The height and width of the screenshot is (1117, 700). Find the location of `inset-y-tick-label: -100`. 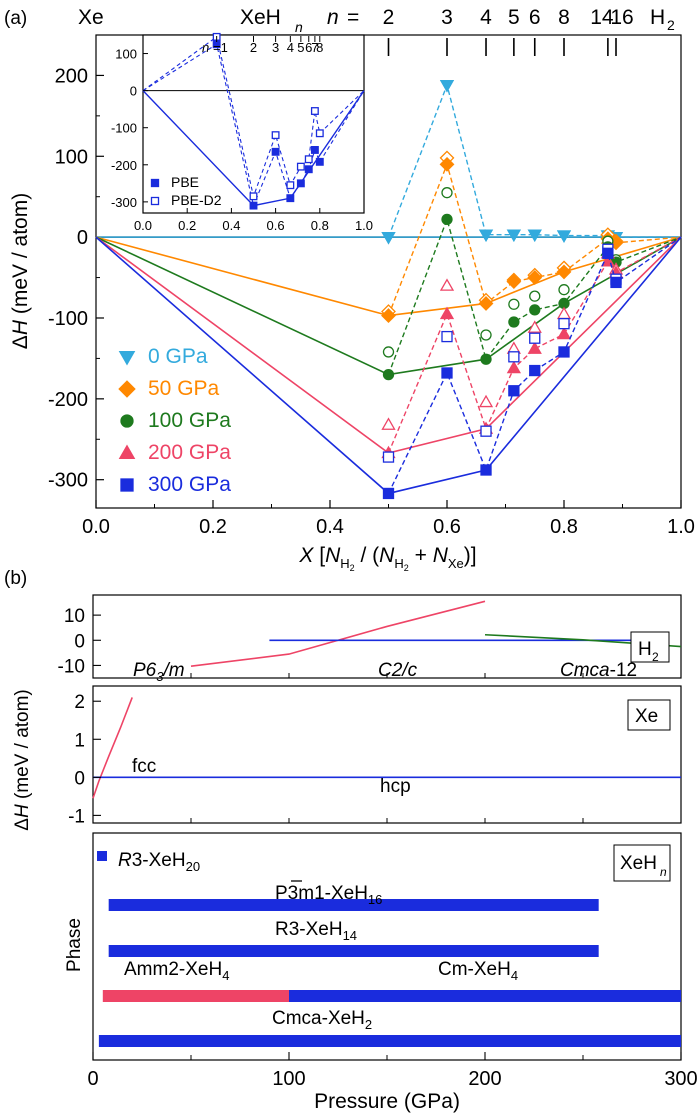

inset-y-tick-label: -100 is located at coordinates (124, 128).